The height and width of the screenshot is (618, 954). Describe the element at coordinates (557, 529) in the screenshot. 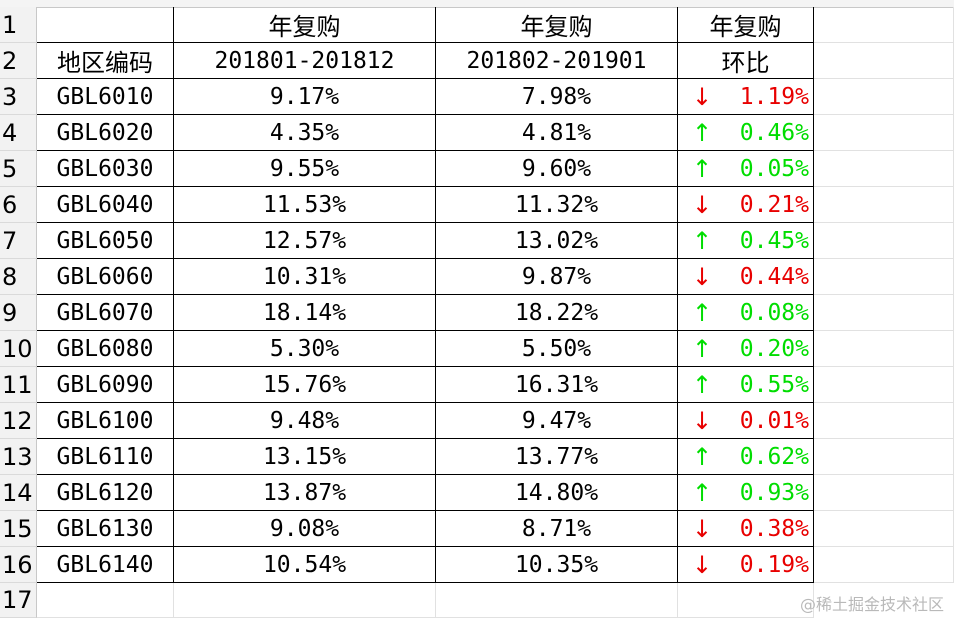

I see `period2-rate-cell: 8.71%` at that location.